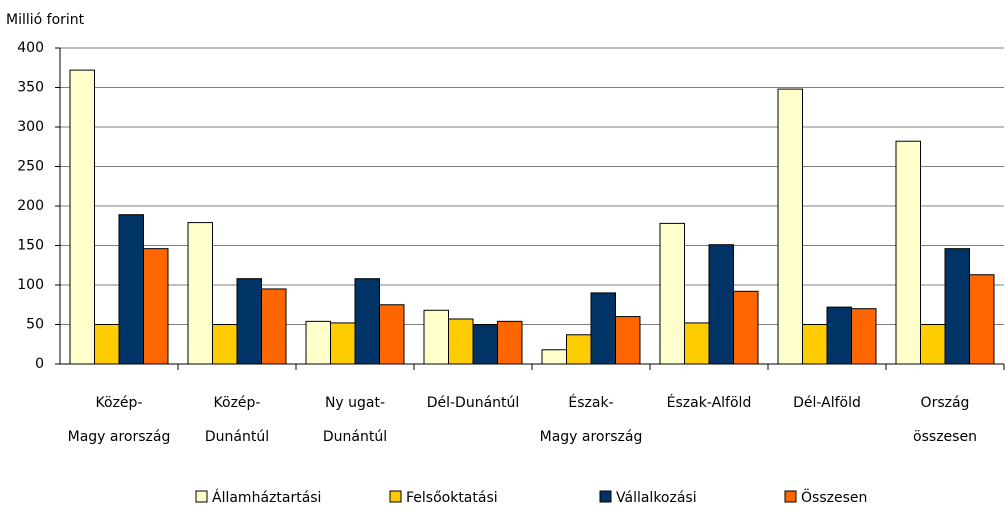 Image resolution: width=1005 pixels, height=512 pixels. Describe the element at coordinates (45, 20) in the screenshot. I see `y-axis-label: Millió forint` at that location.